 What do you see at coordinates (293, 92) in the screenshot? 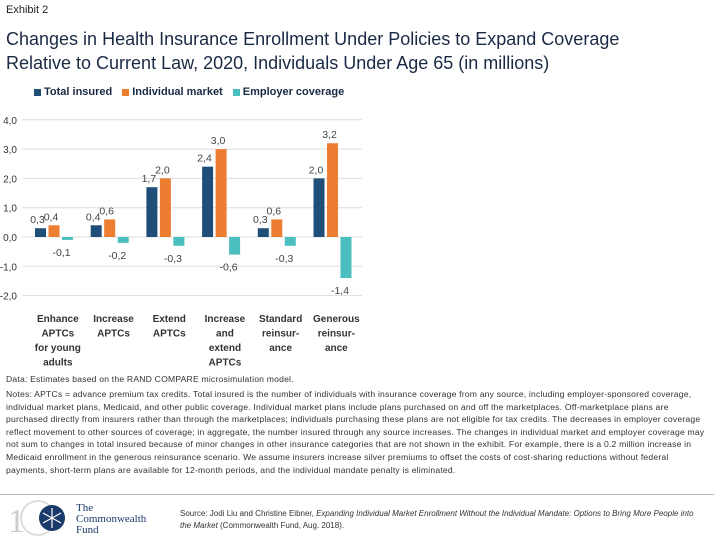
I see `legend-label: Employer coverage` at bounding box center [293, 92].